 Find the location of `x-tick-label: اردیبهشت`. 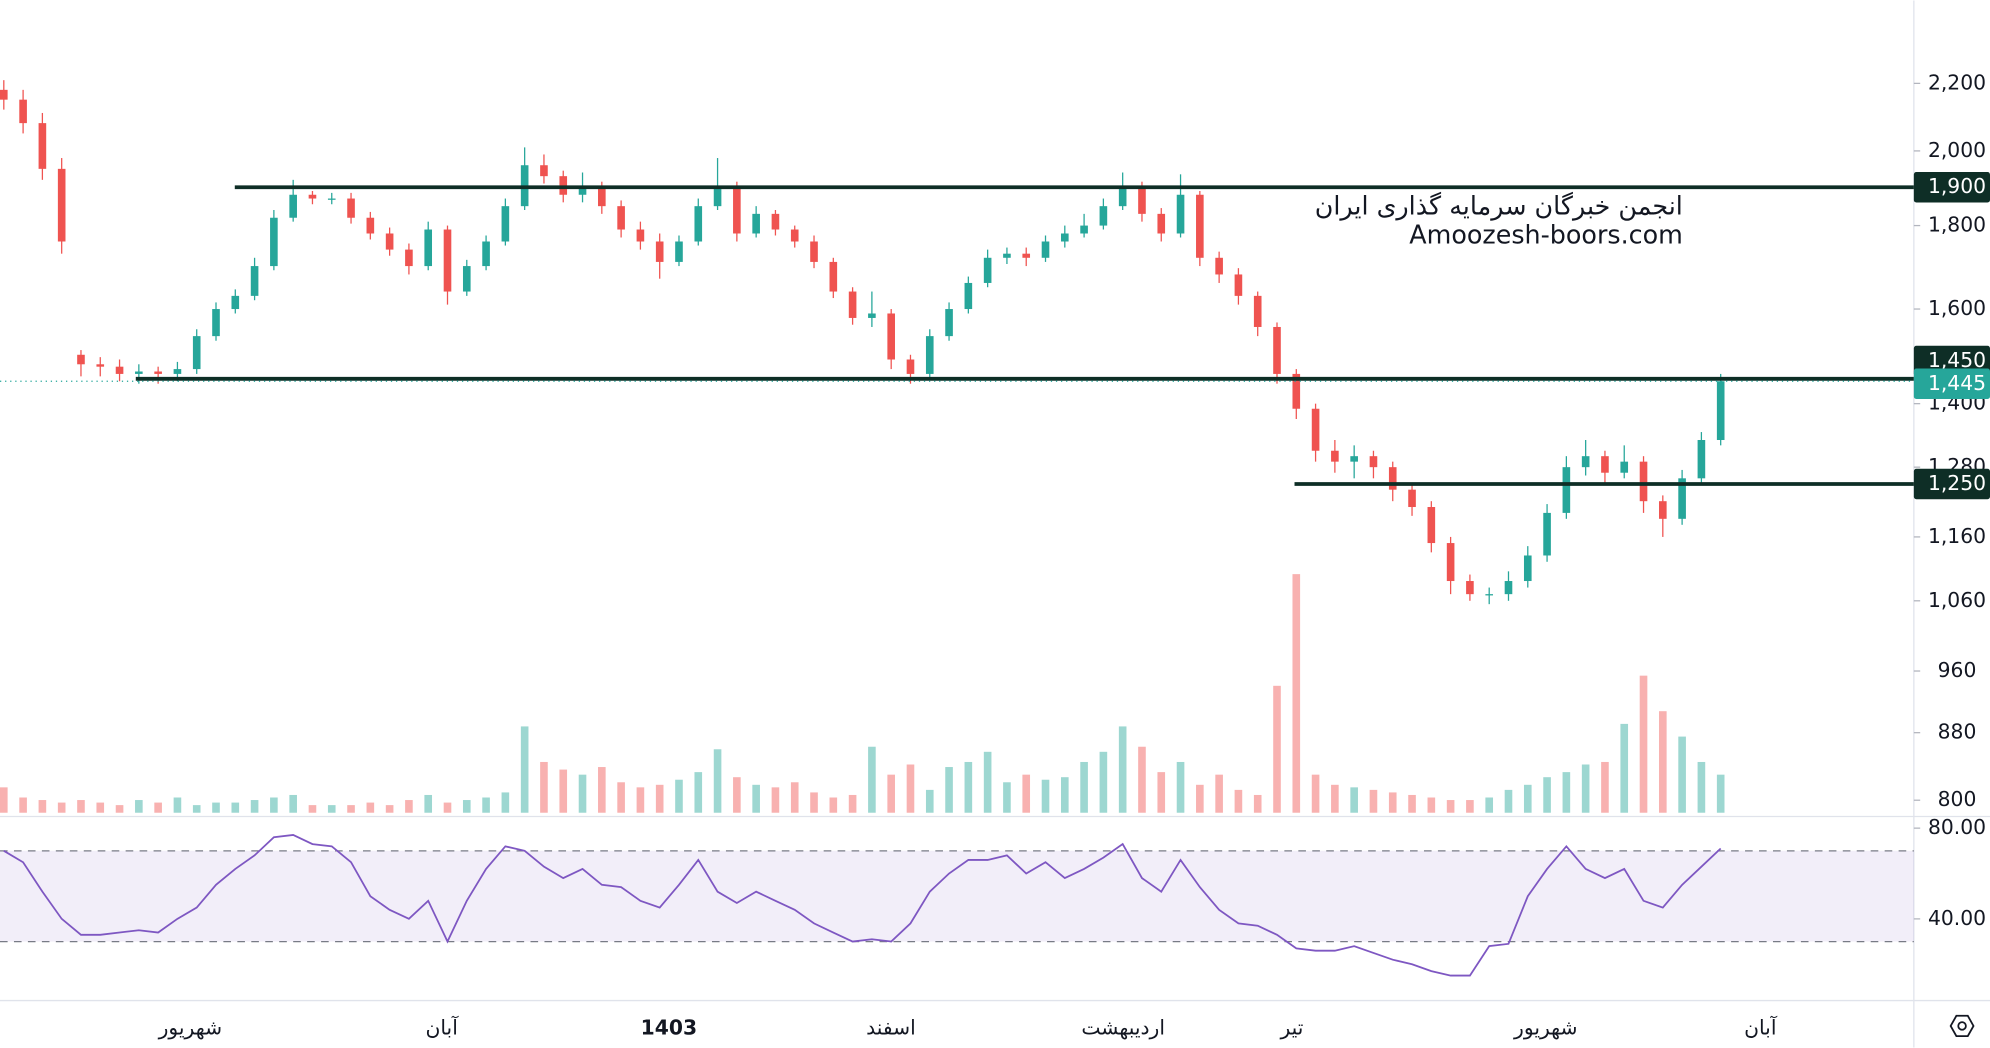

x-tick-label: اردیبهشت is located at coordinates (1123, 1027).